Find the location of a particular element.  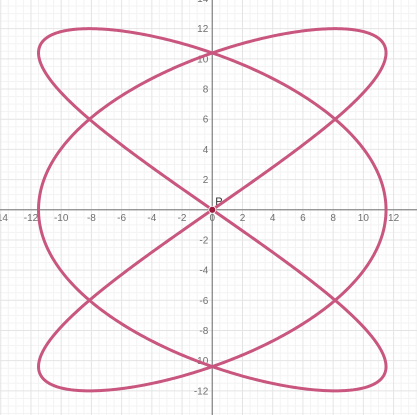

y-tick-label: -12 is located at coordinates (201, 391).